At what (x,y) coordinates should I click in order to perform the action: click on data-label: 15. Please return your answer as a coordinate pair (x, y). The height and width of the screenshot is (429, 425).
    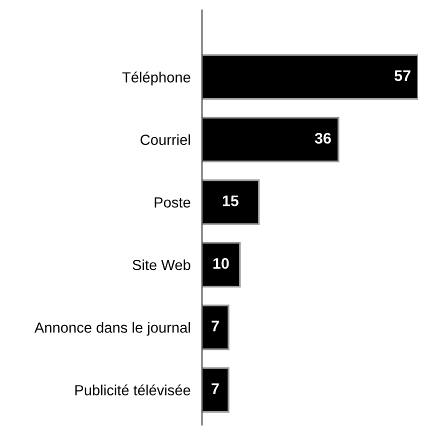
    Looking at the image, I should click on (230, 201).